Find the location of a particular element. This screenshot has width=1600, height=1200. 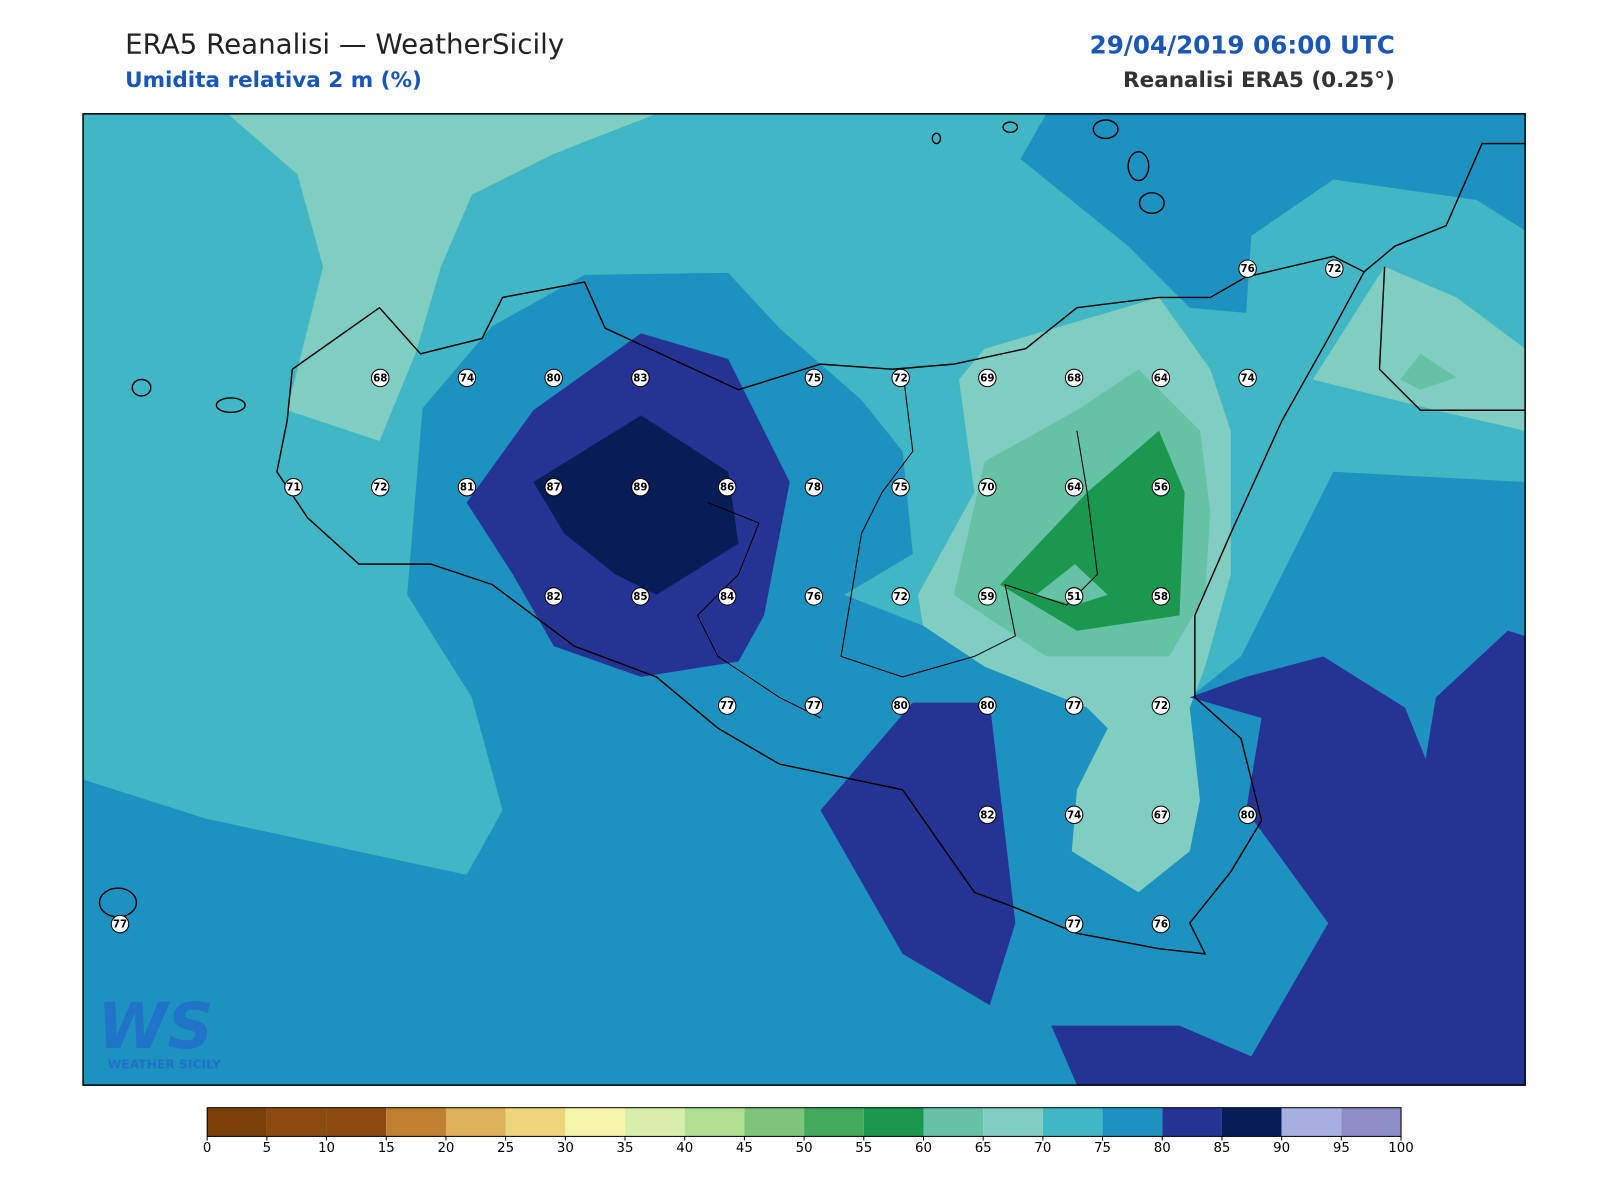

station-value: 64 is located at coordinates (1074, 488).